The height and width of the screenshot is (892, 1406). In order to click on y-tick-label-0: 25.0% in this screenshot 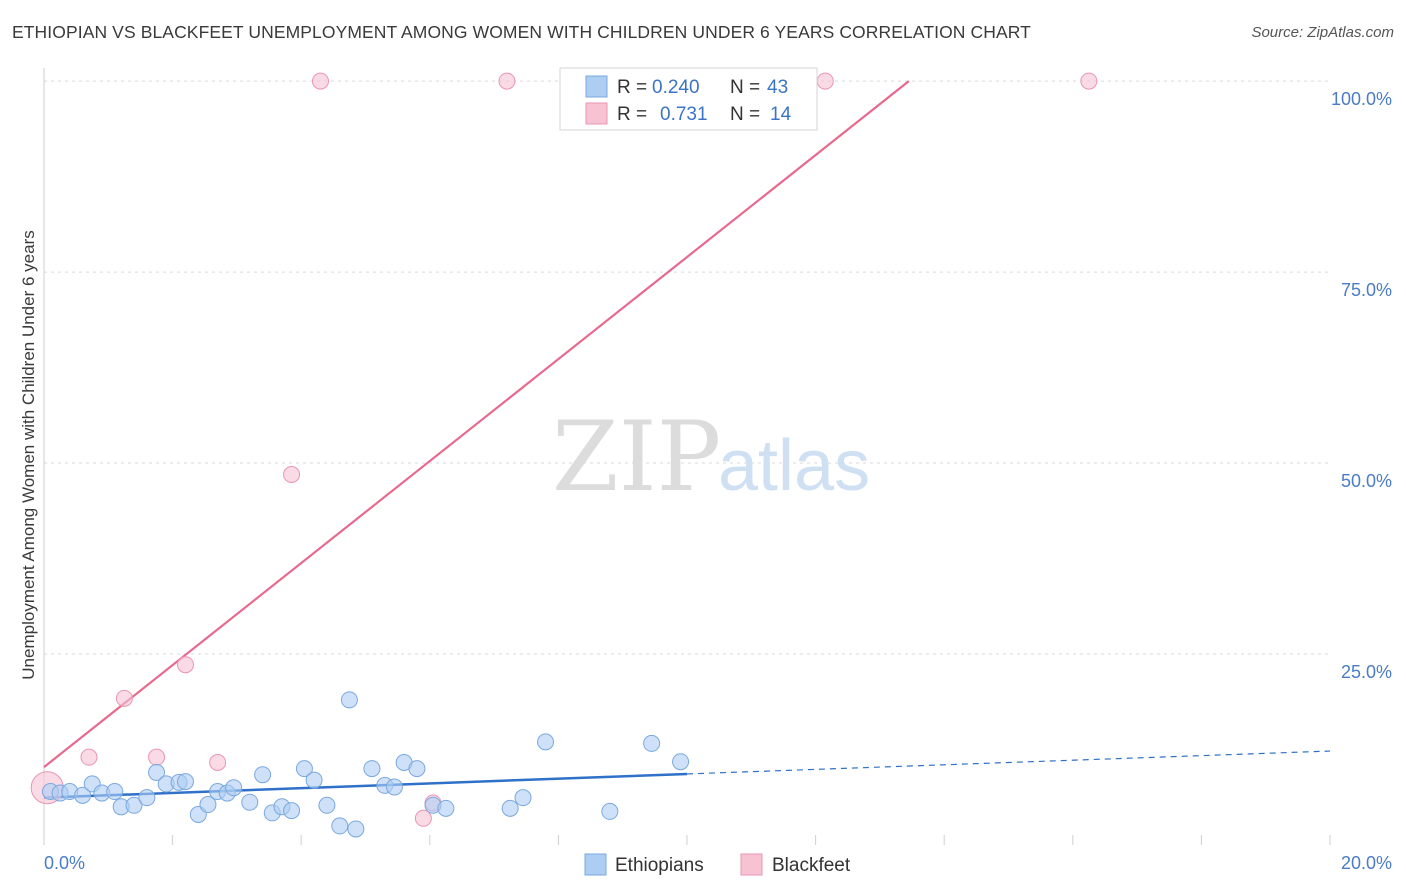, I will do `click(1366, 672)`.